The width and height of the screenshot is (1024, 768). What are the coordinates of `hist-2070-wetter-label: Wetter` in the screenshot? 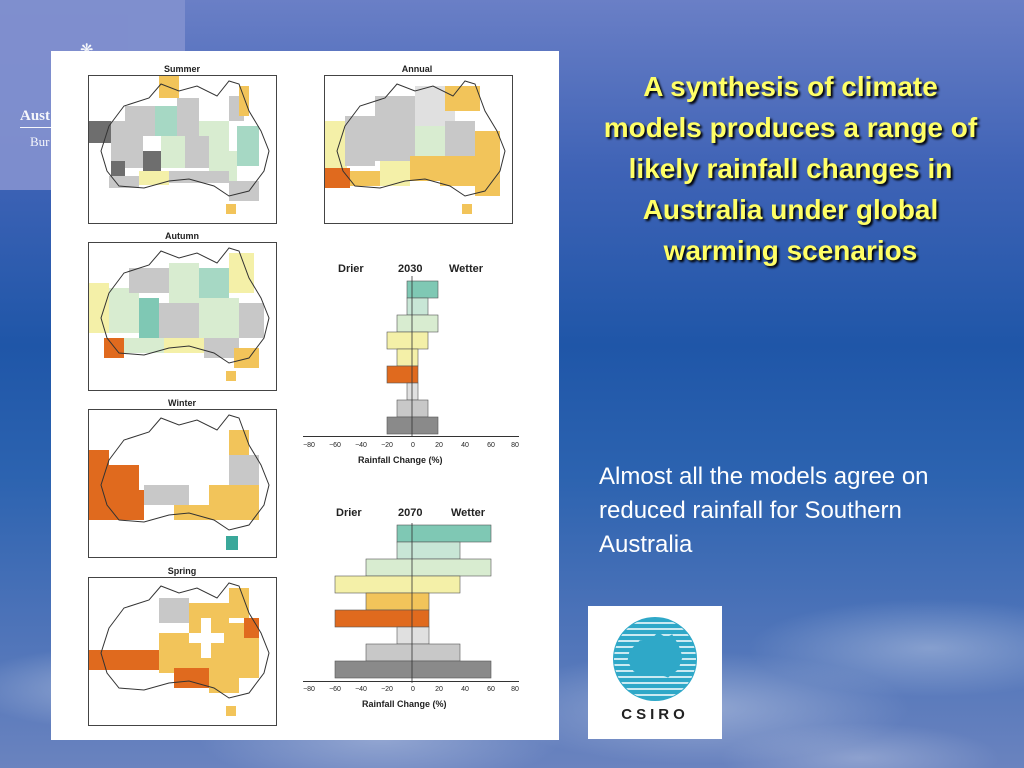 It's located at (468, 513).